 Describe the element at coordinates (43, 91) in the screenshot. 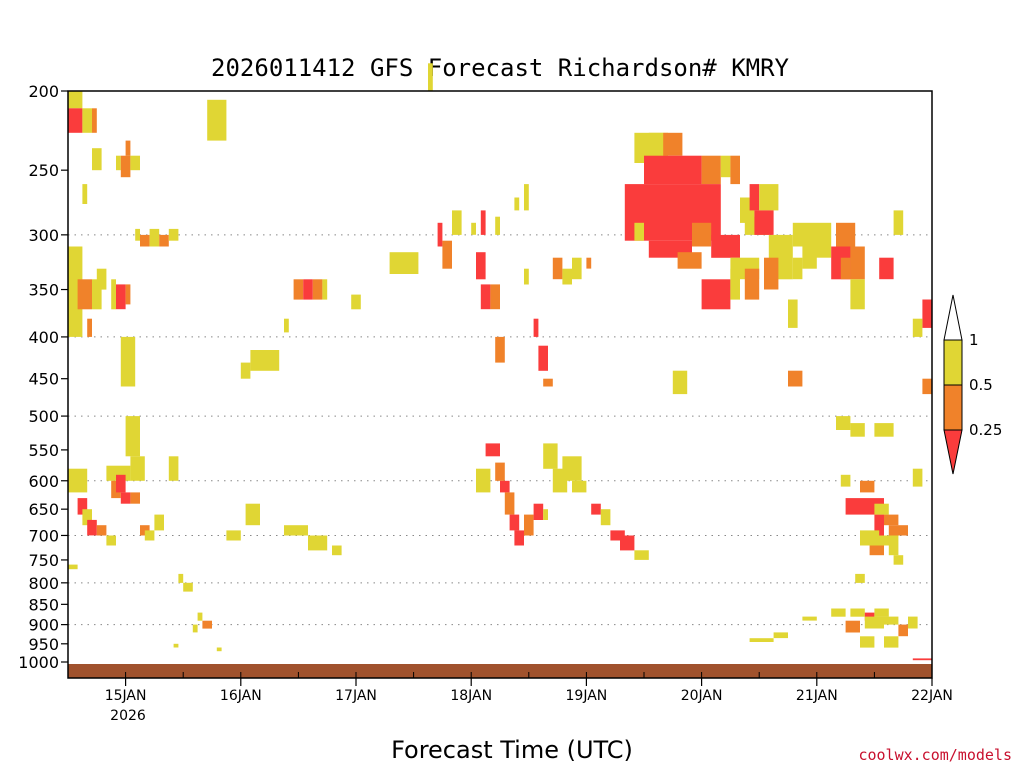

I see `y-tick-label: 200` at that location.